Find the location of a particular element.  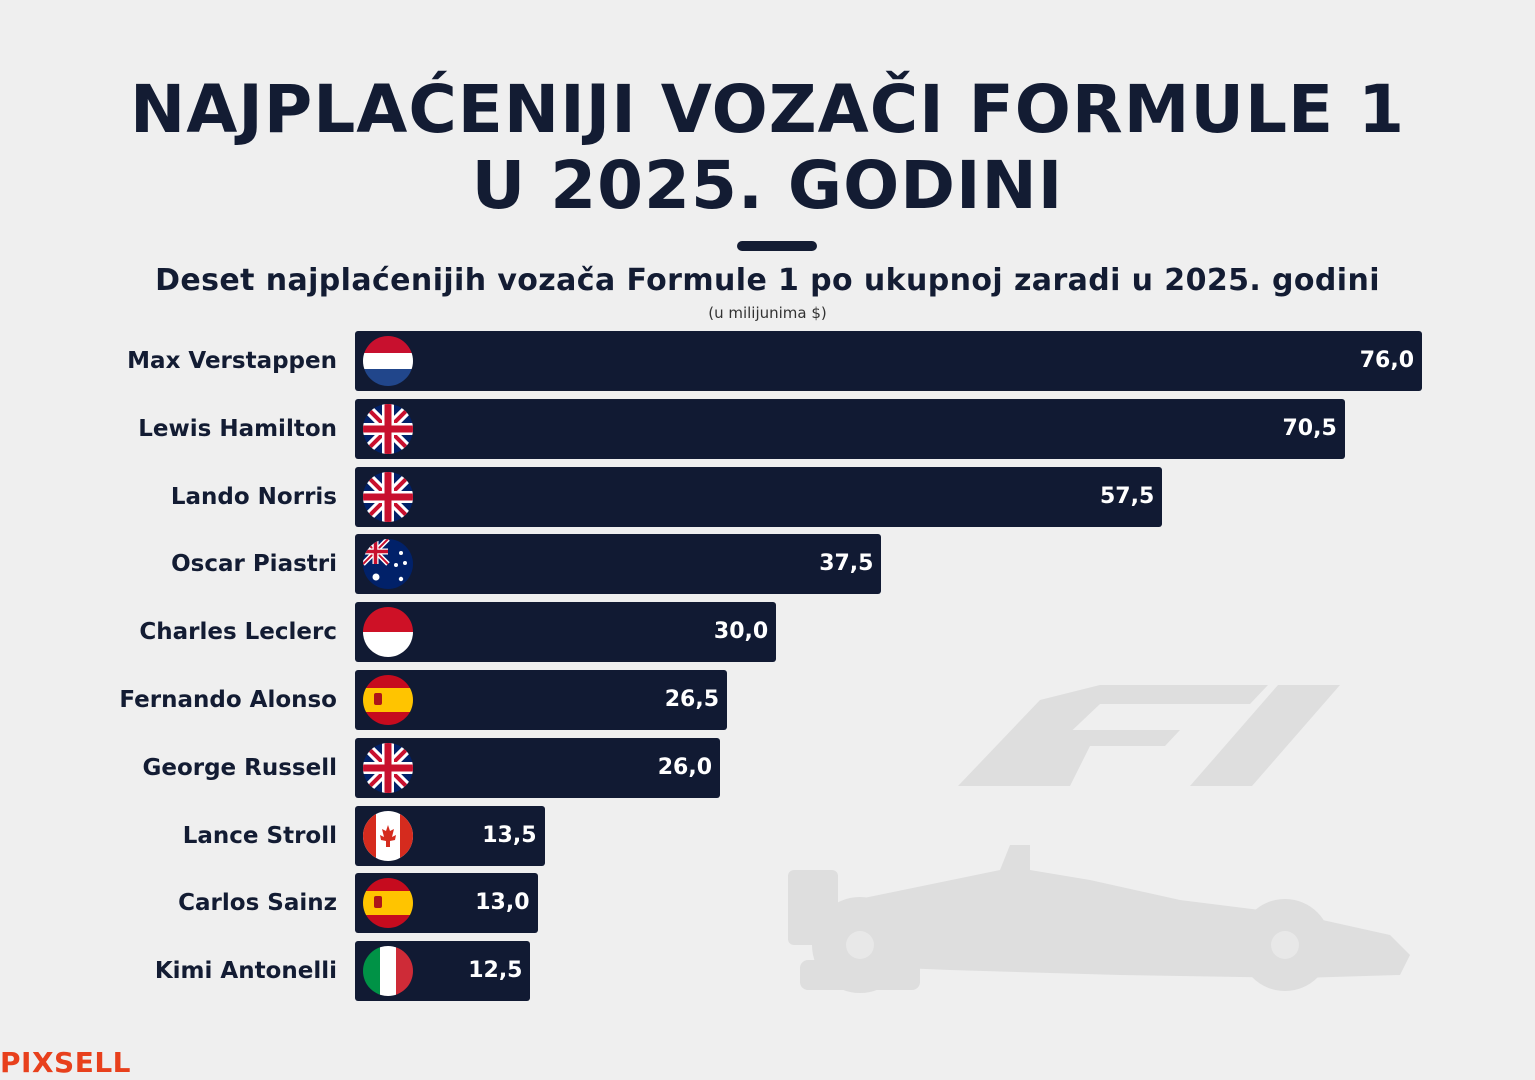

bar: 26,5 is located at coordinates (541, 700).